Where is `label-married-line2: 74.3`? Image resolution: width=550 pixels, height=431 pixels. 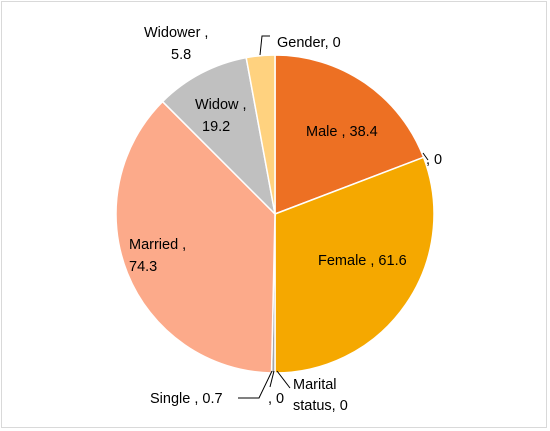 label-married-line2: 74.3 is located at coordinates (143, 267).